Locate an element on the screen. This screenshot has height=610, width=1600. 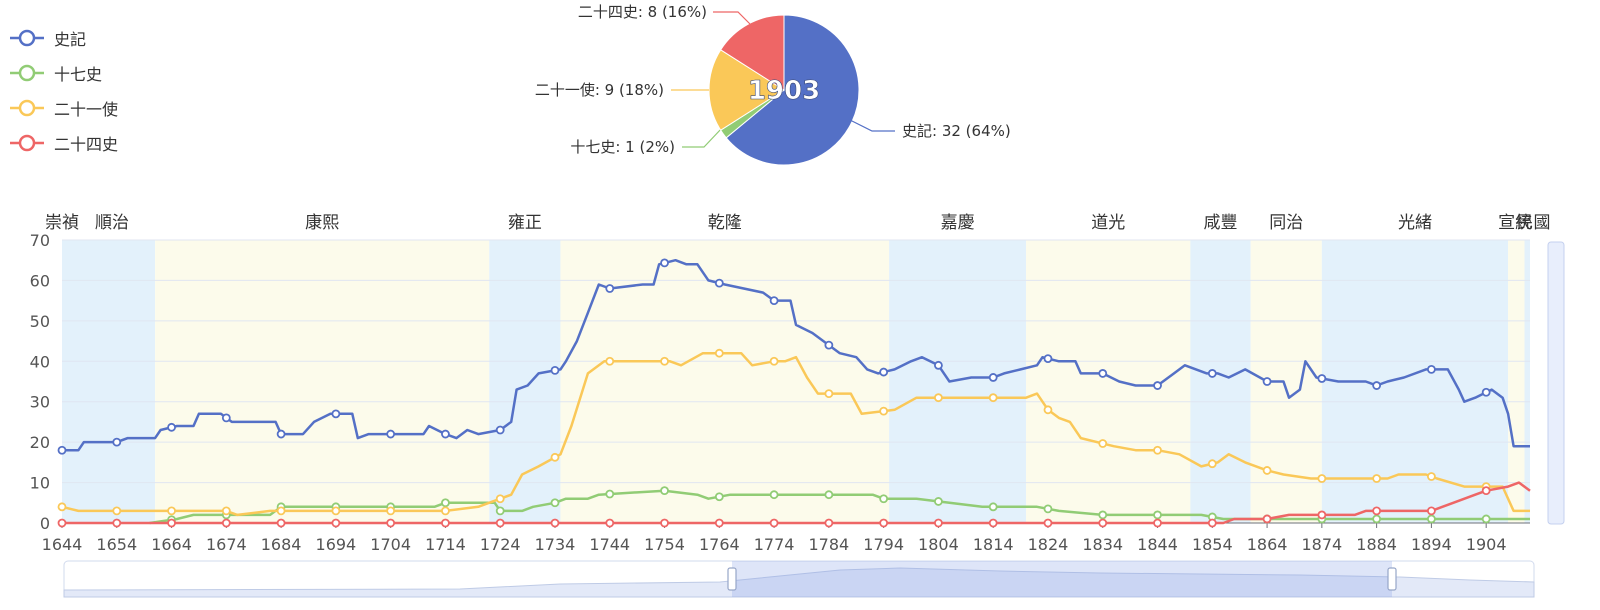
legend-item: 二十一使 is located at coordinates (64, 107).